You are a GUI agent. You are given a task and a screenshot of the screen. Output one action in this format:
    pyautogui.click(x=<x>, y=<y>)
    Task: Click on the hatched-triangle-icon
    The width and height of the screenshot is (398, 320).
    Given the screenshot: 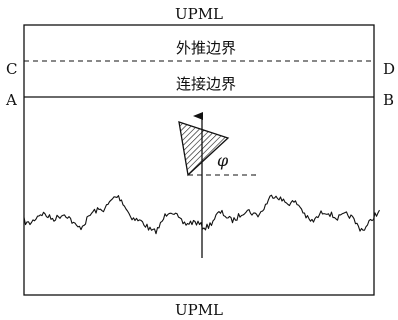 What is the action you would take?
    pyautogui.click(x=204, y=149)
    